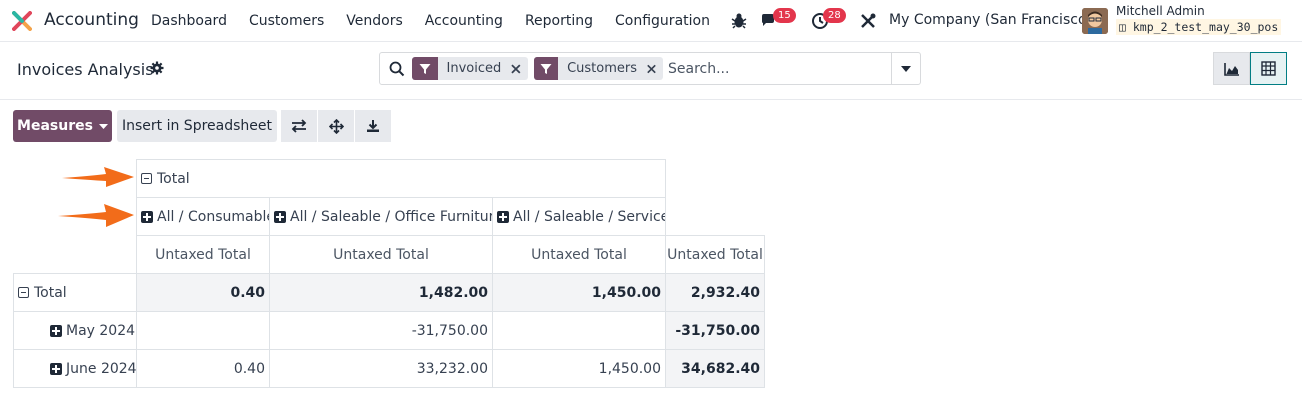  What do you see at coordinates (101, 330) in the screenshot?
I see `row-header-label: May 2024` at bounding box center [101, 330].